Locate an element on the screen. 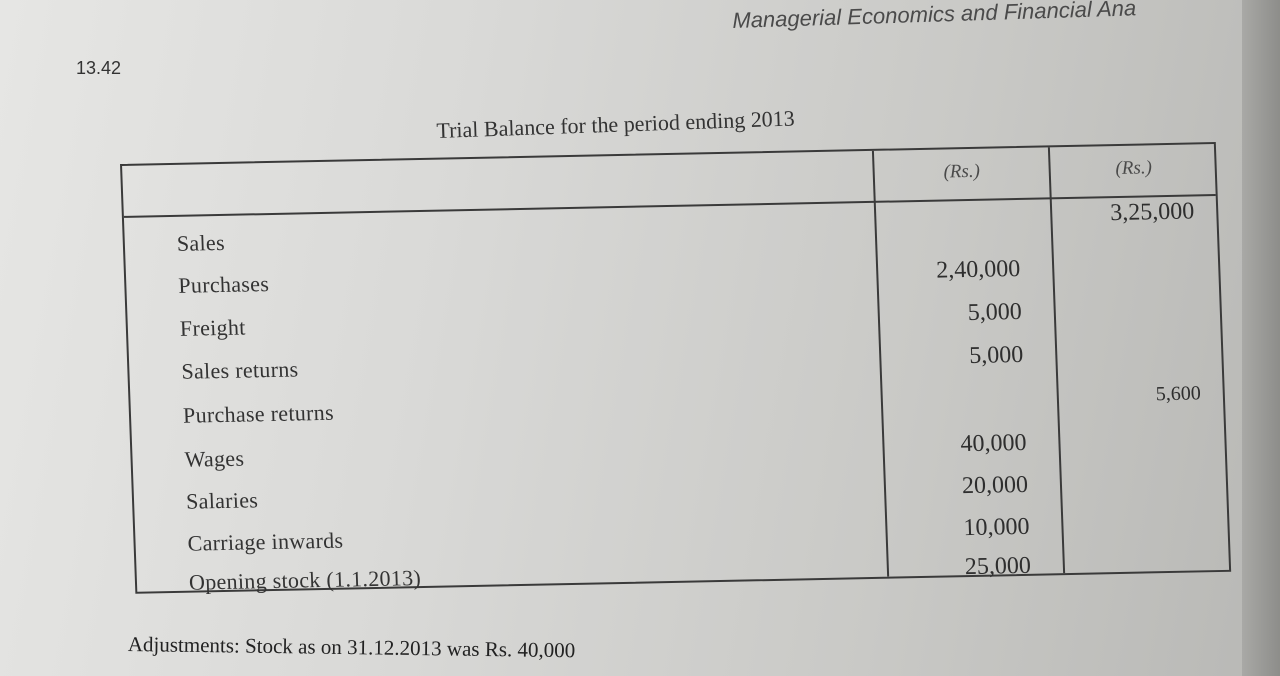 Image resolution: width=1280 pixels, height=676 pixels. account-name: Sales returns is located at coordinates (240, 370).